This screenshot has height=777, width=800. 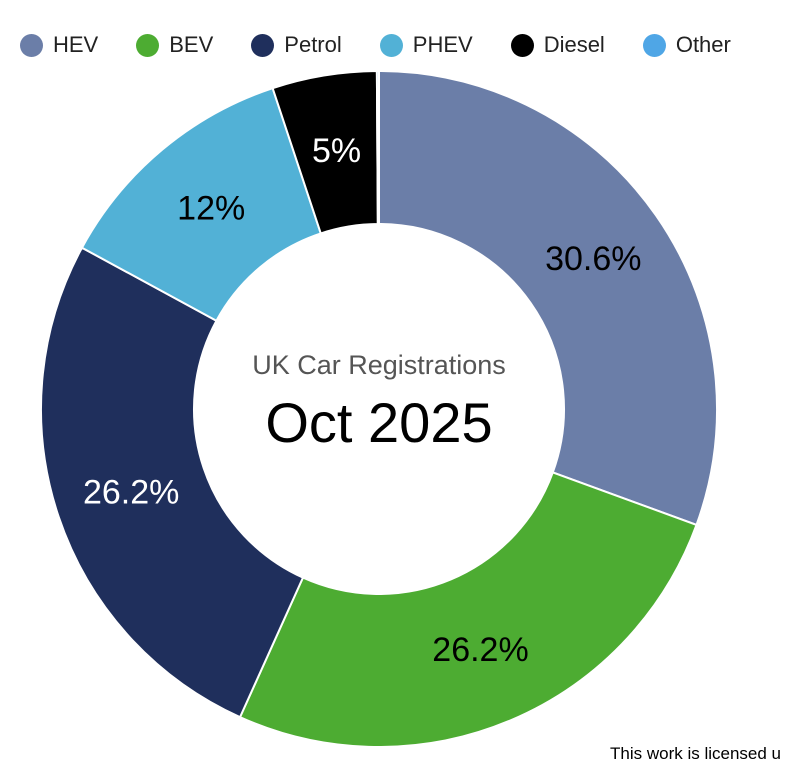 I want to click on legend-item-diesel: Diesel, so click(x=557, y=45).